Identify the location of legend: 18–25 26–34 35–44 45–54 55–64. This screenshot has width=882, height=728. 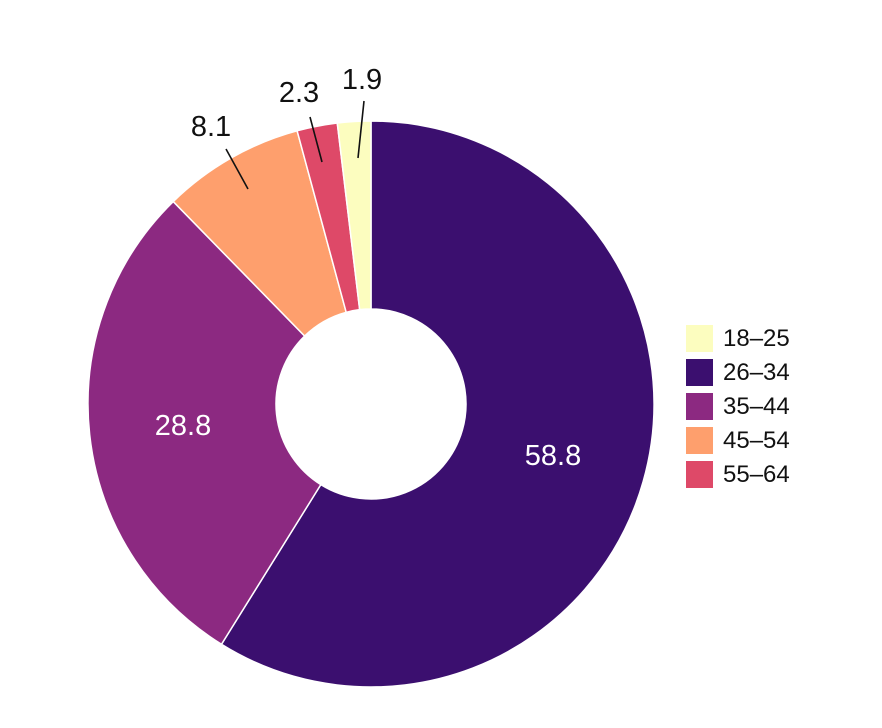
(738, 406).